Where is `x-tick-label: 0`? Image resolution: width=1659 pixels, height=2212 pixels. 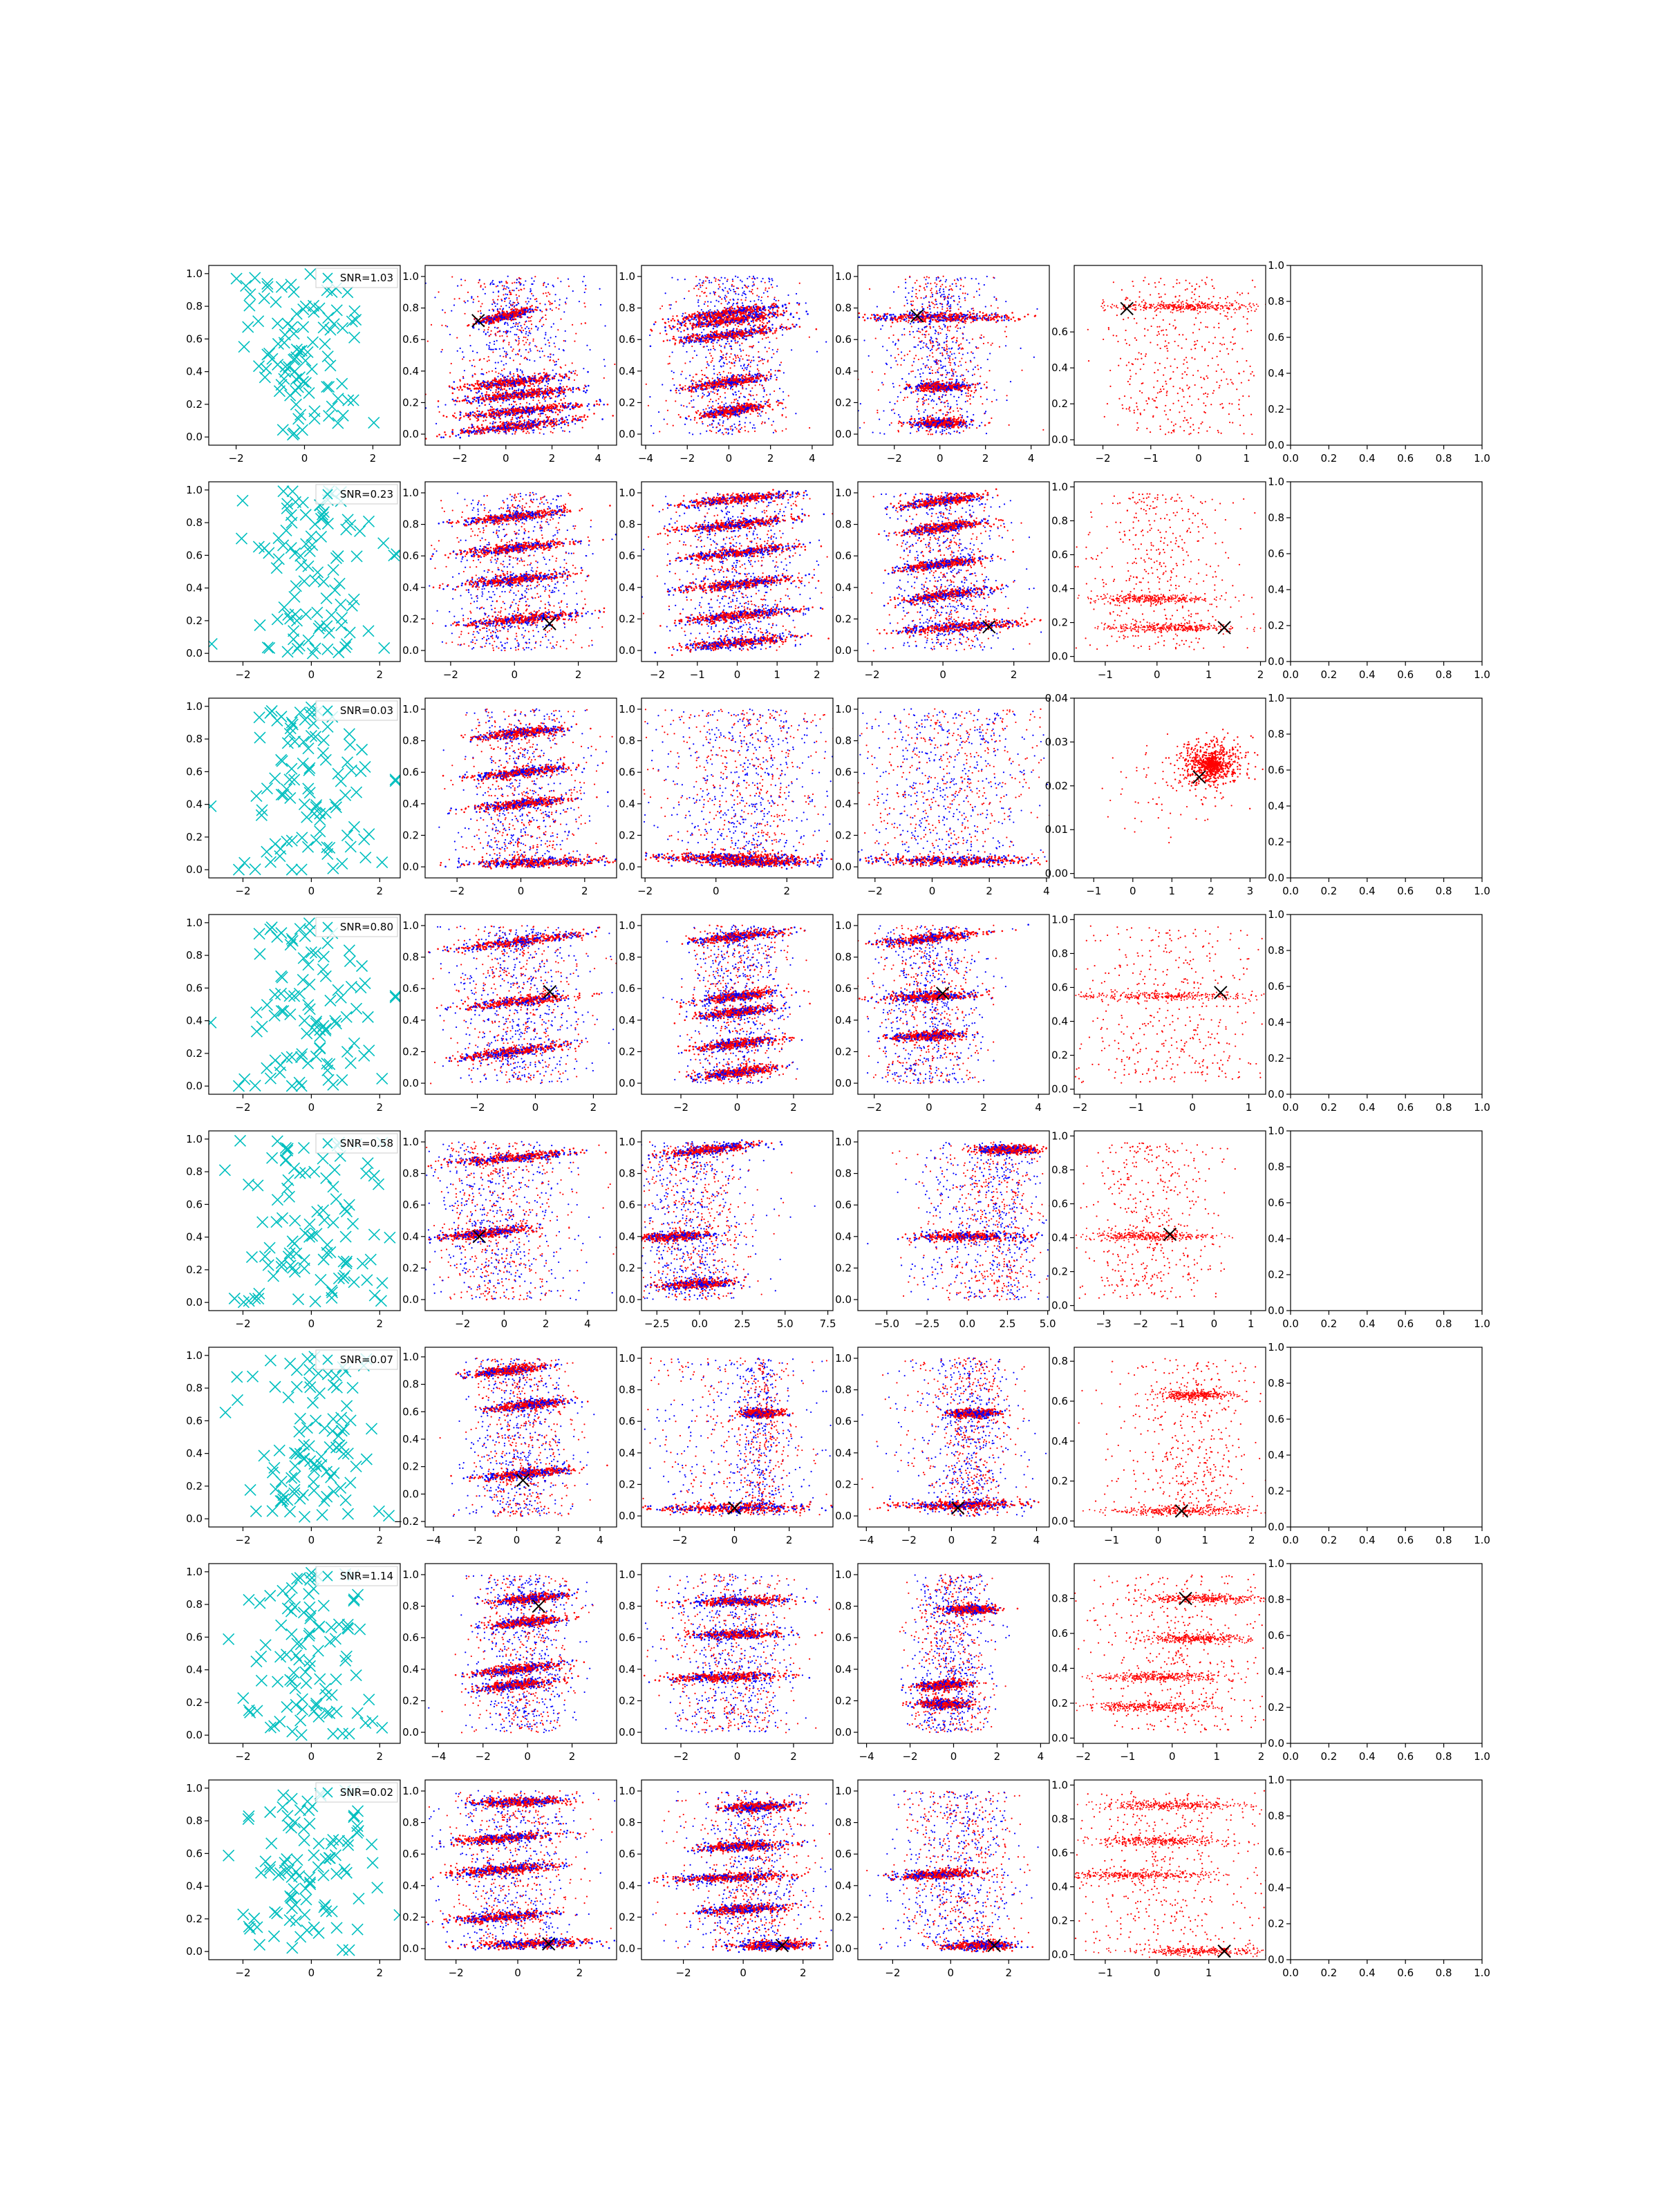
x-tick-label: 0 is located at coordinates (506, 459).